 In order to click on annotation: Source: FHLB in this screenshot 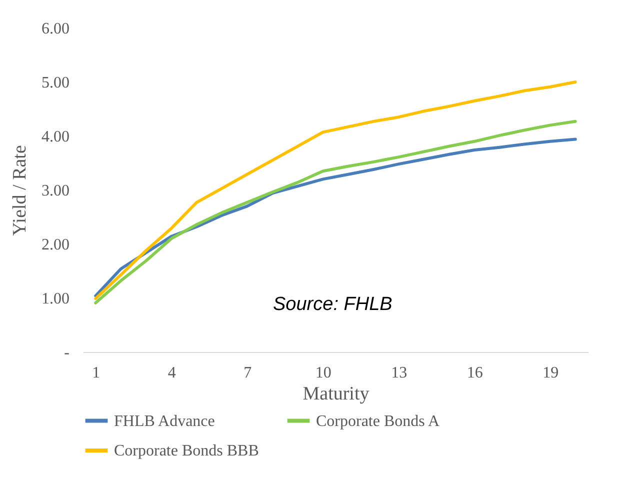, I will do `click(333, 304)`.